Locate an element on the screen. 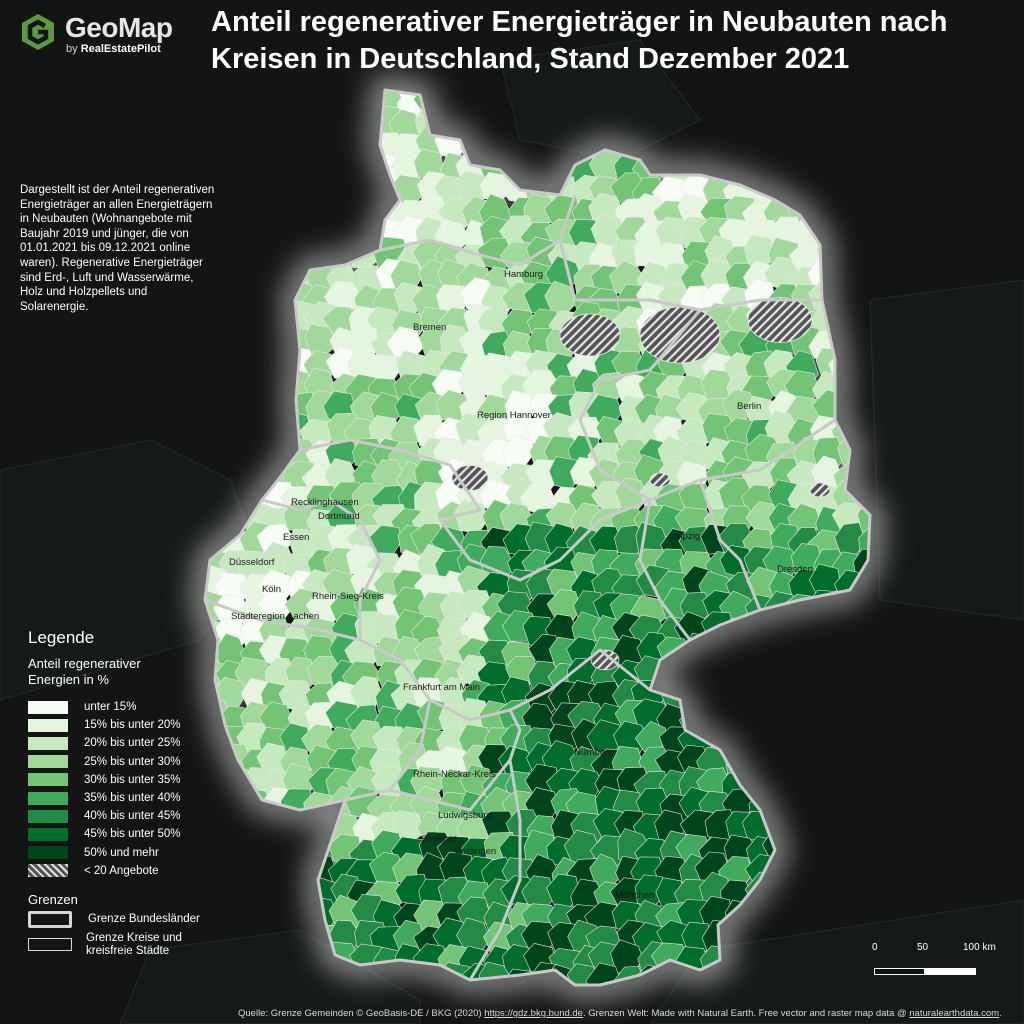 This screenshot has width=1024, height=1024. source-link-bkg: https://gdz.bkg.bund.de is located at coordinates (533, 1013).